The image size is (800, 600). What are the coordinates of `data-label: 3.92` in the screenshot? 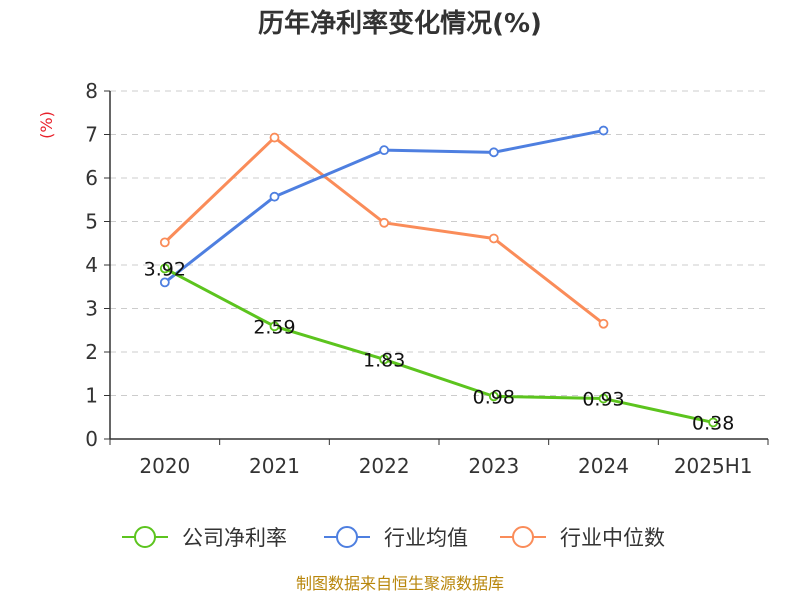 It's located at (165, 269).